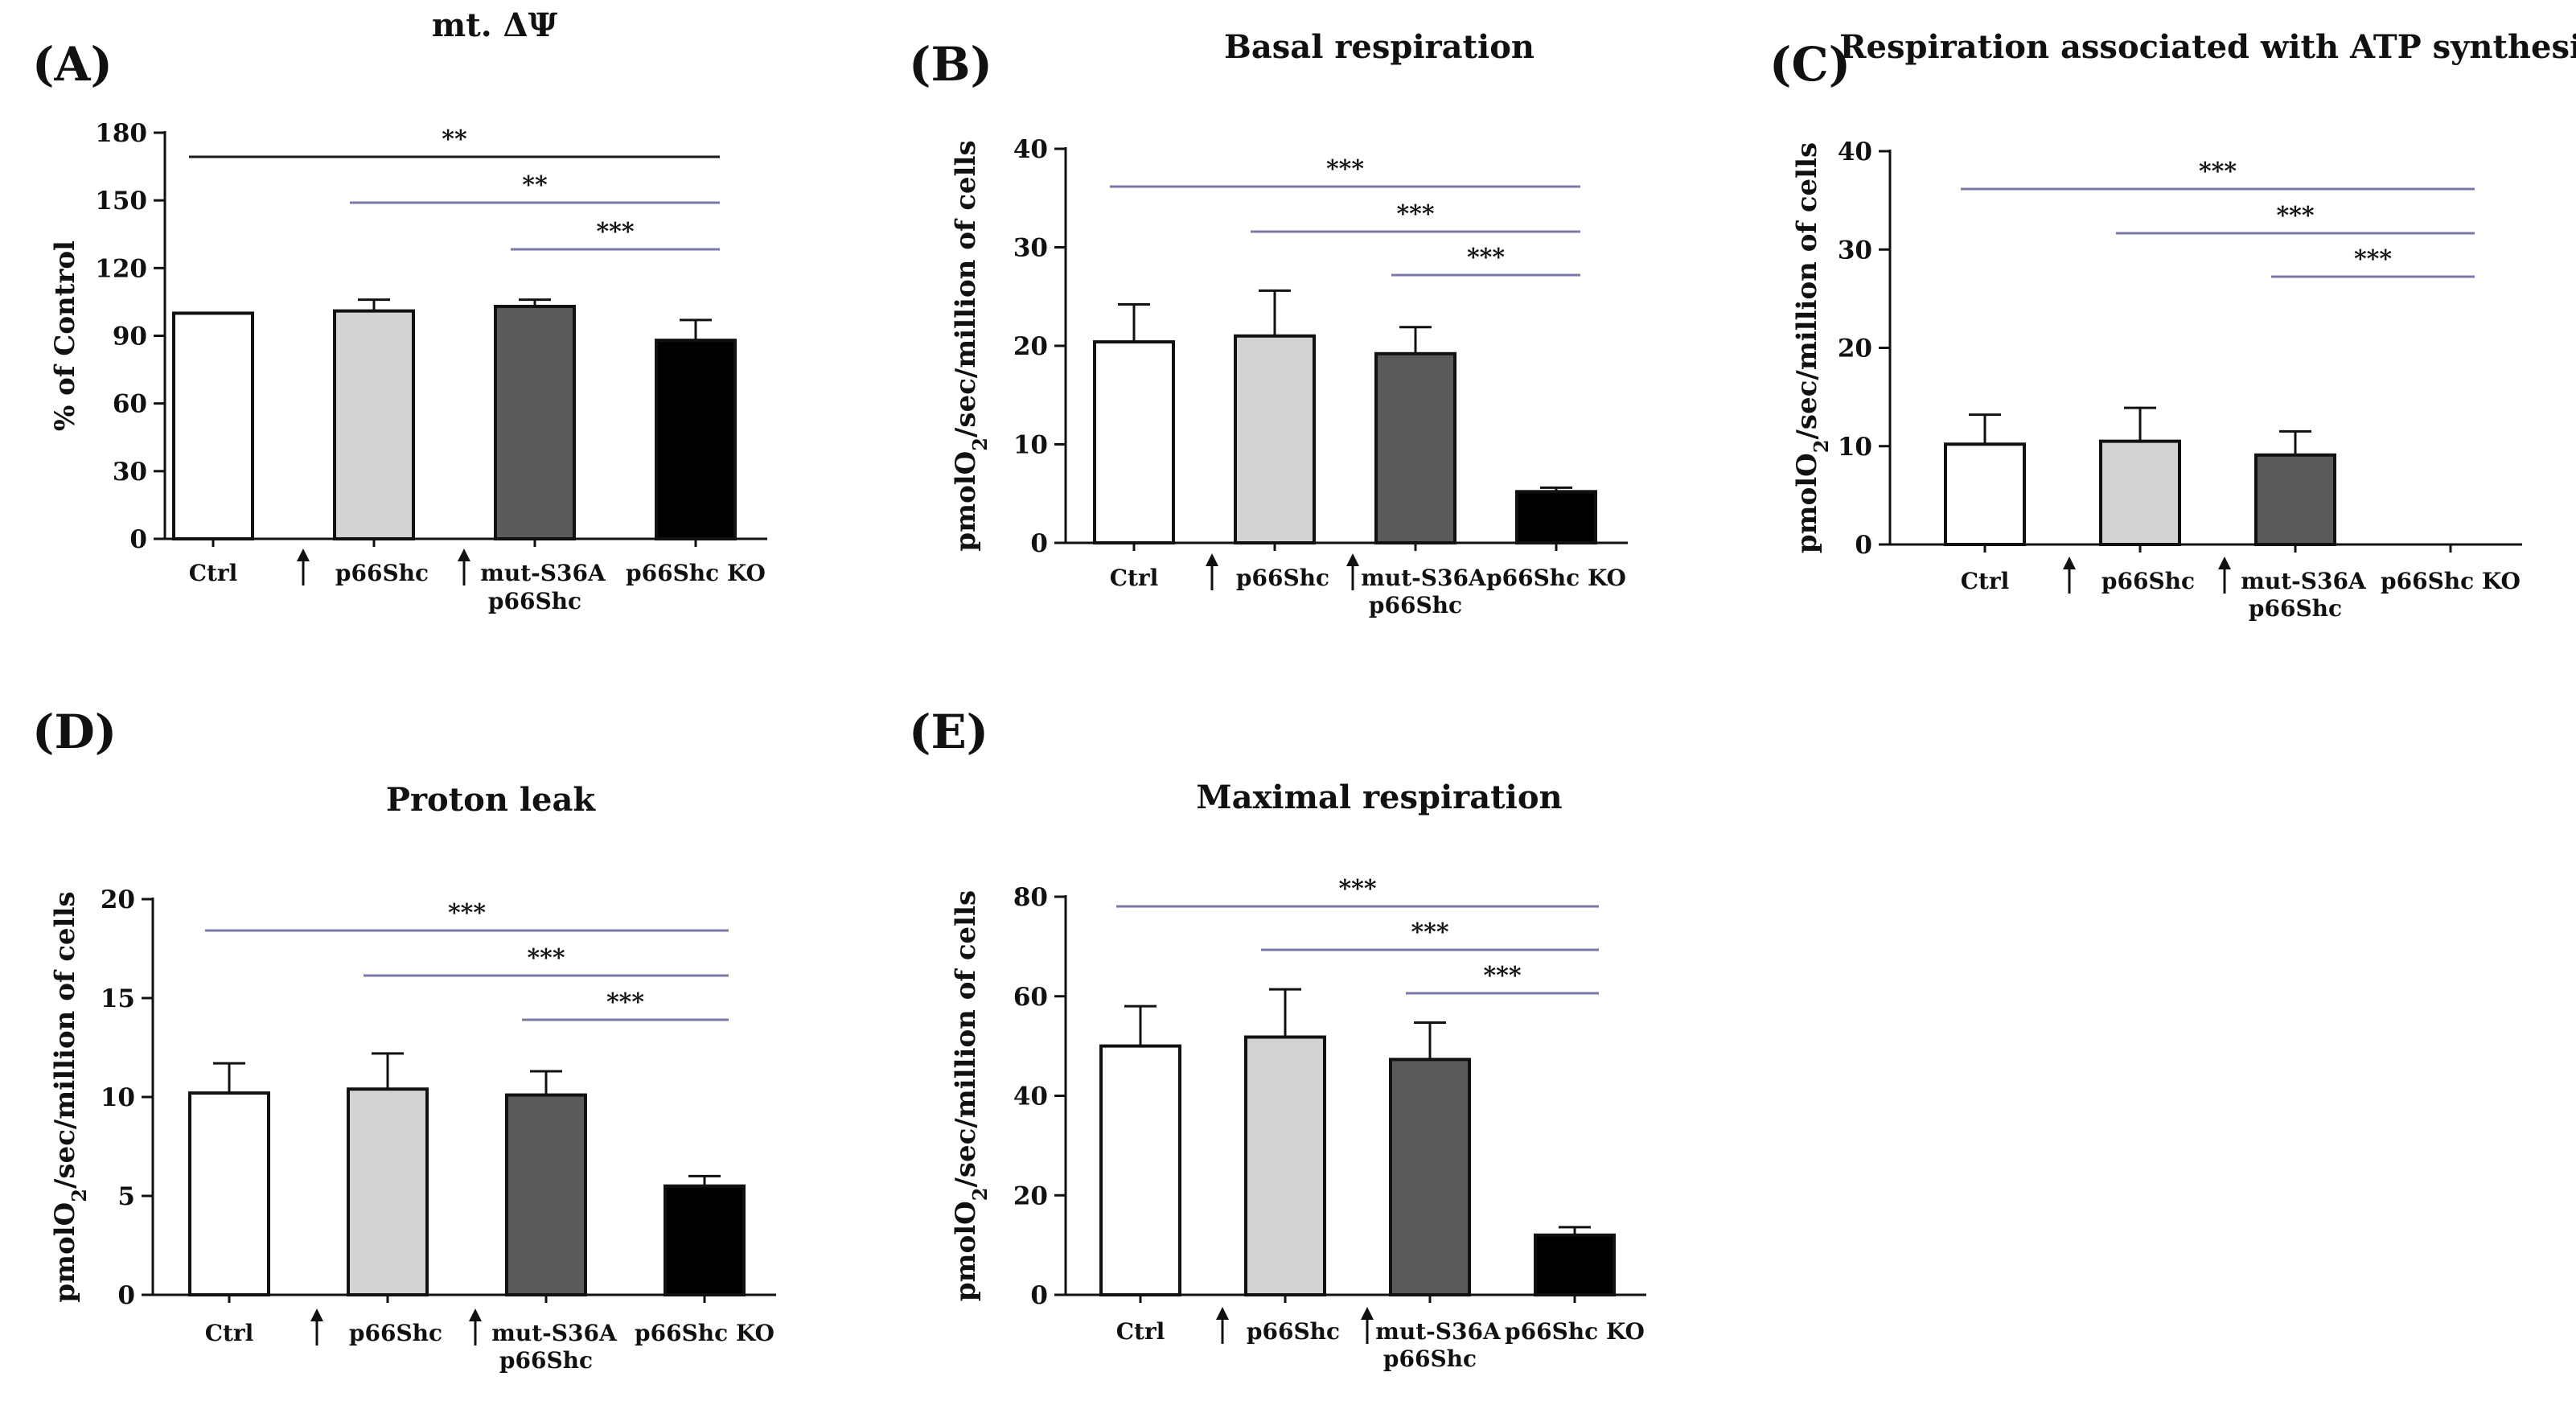 This screenshot has width=2576, height=1401. What do you see at coordinates (1379, 47) in the screenshot?
I see `chart-title: Basal respiration` at bounding box center [1379, 47].